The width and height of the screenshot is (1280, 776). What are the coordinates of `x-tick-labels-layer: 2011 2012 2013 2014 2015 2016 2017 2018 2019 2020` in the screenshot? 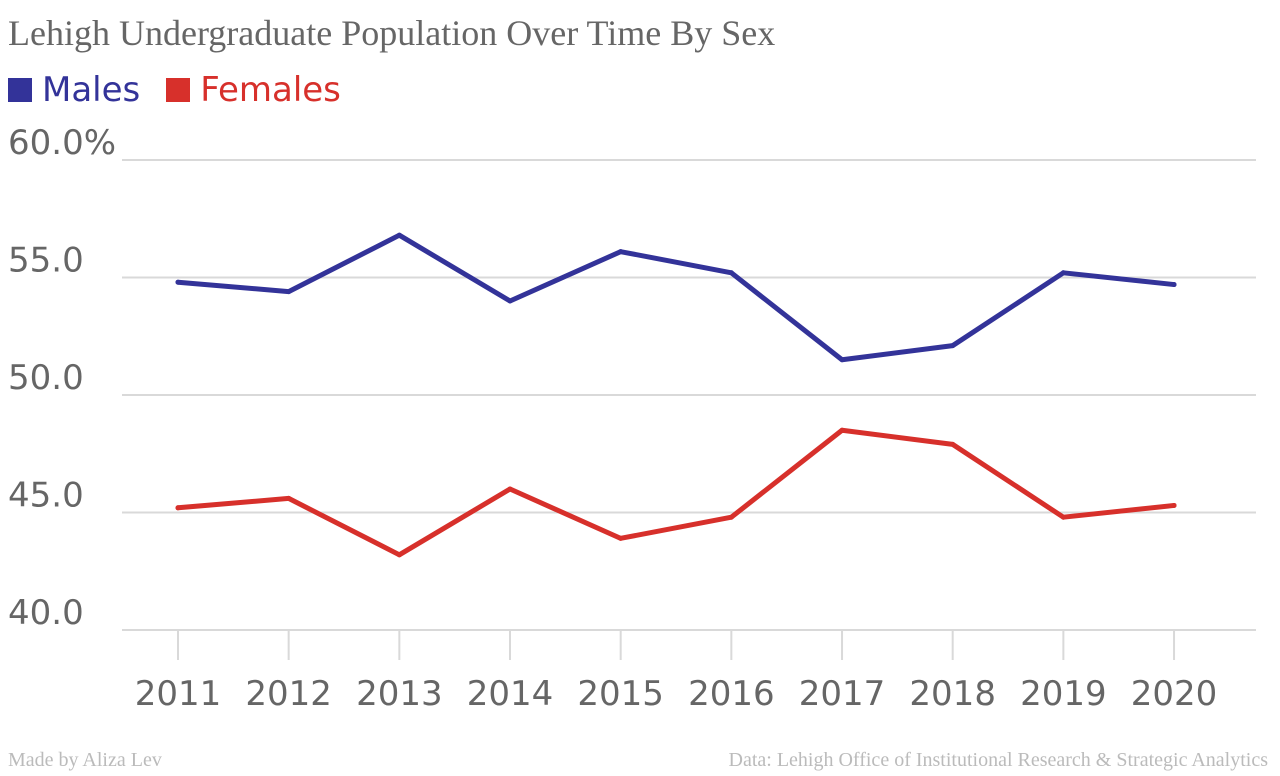 It's located at (676, 694).